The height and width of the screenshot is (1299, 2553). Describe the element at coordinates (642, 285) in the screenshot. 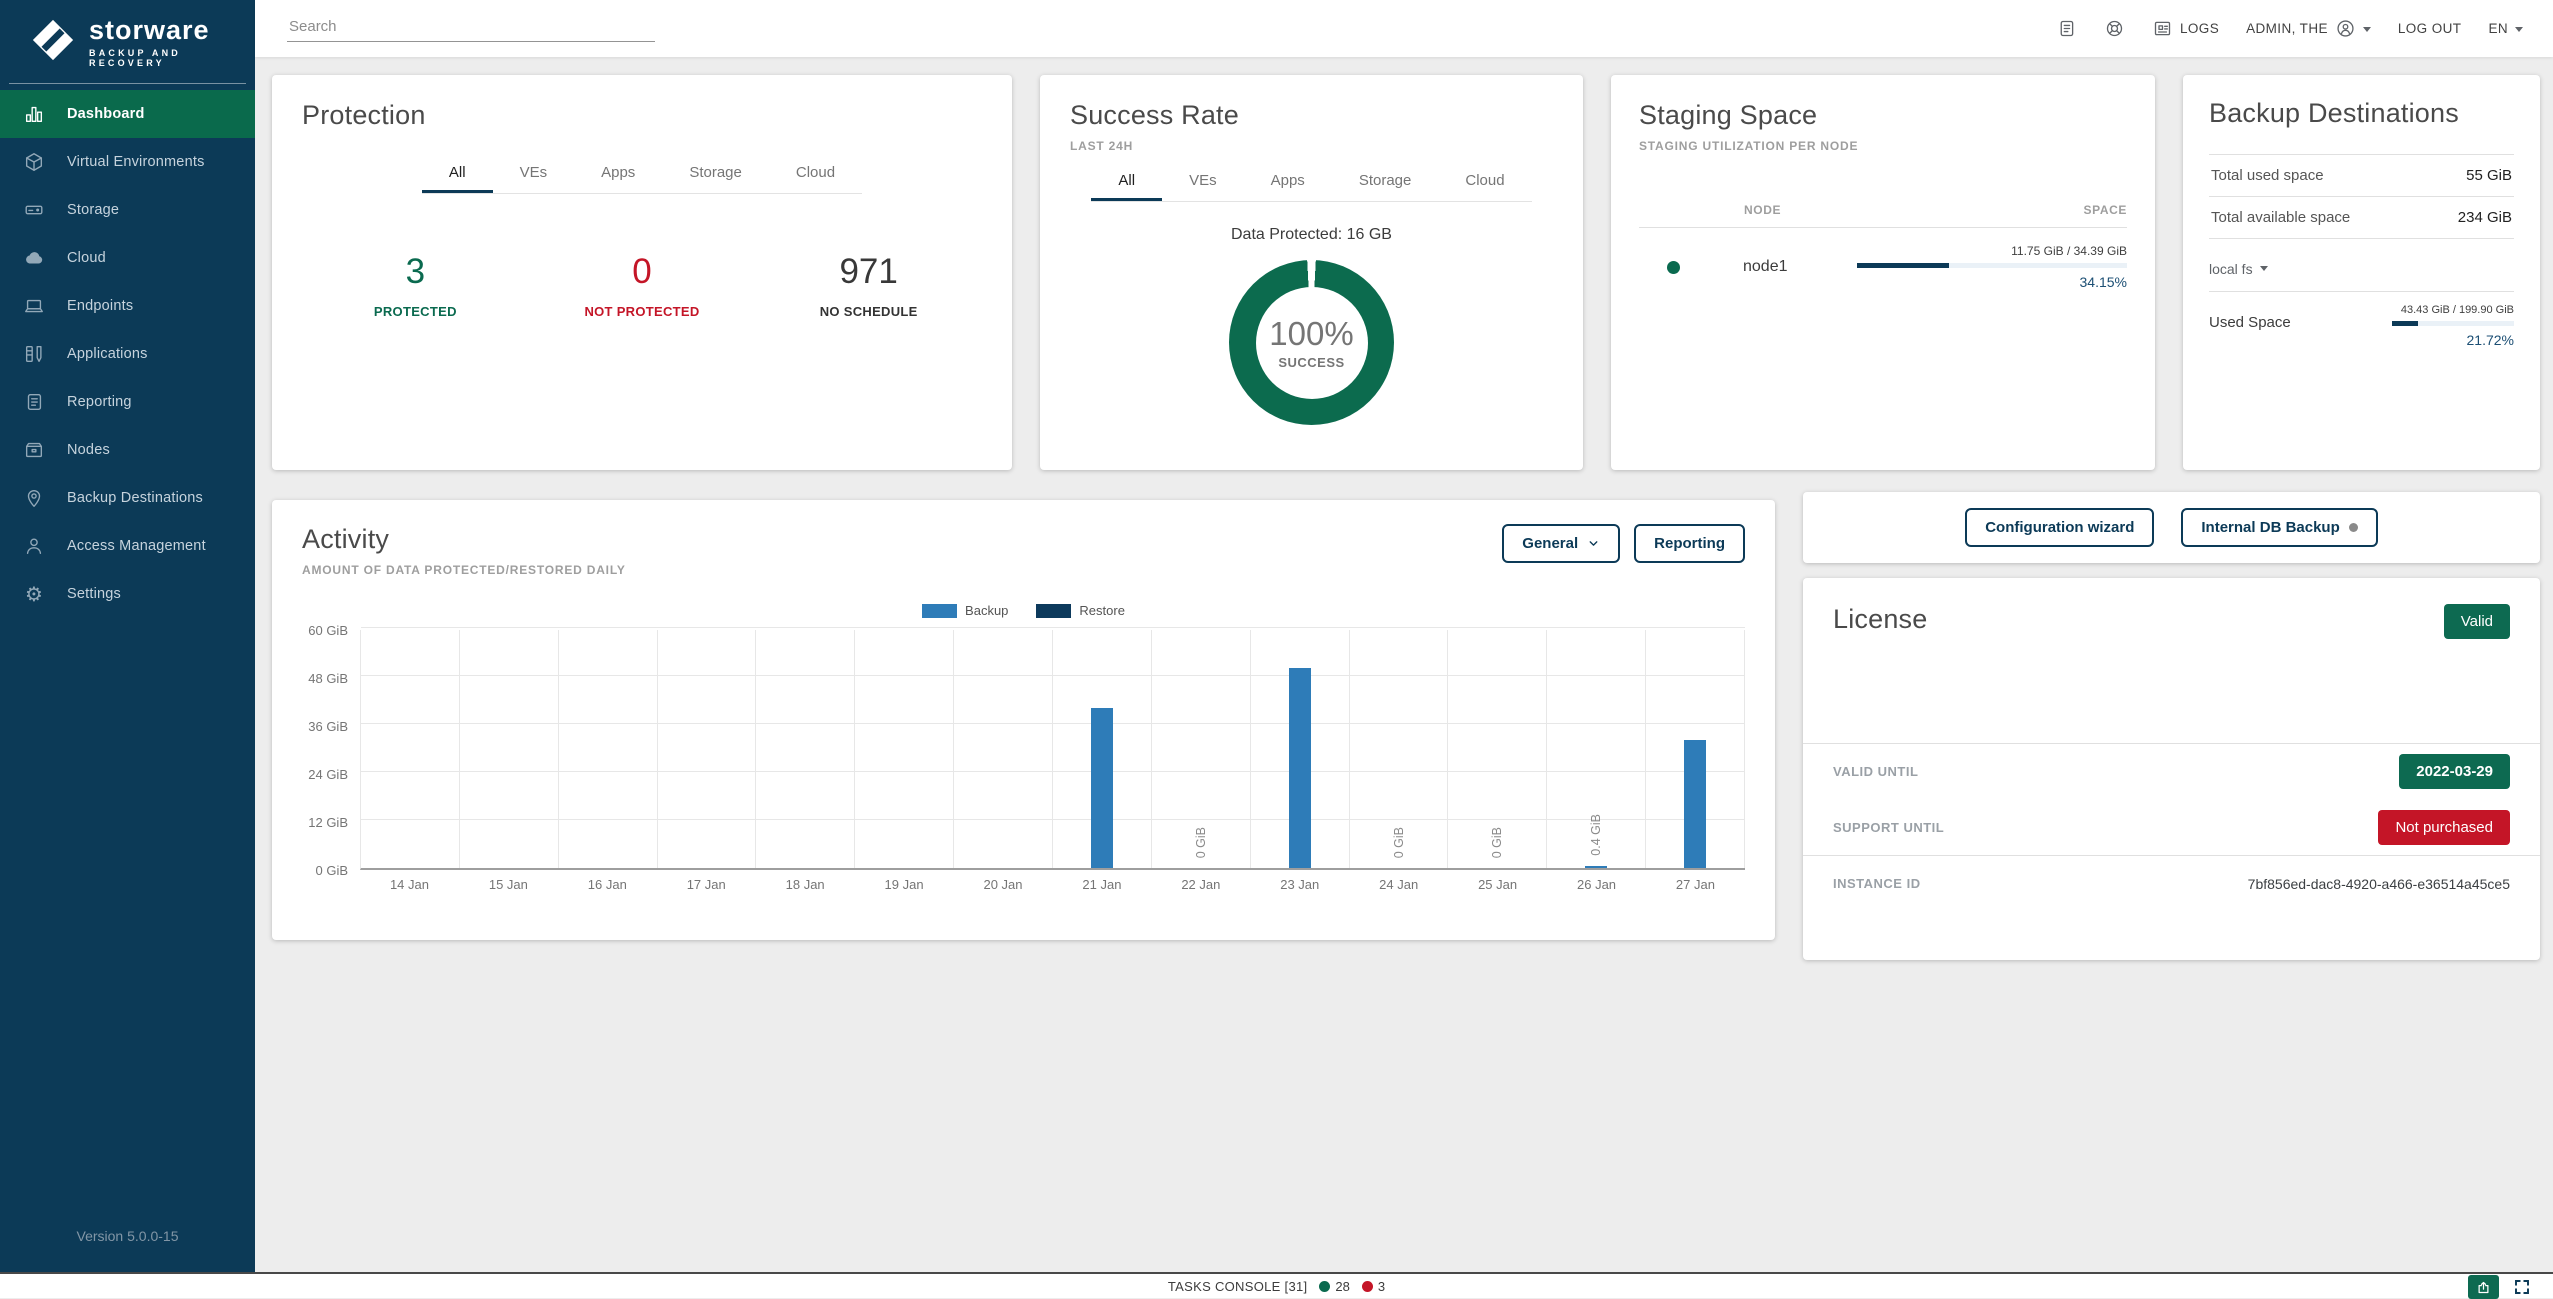

I see `not-protected-stat: 0 NOT PROTECTED` at that location.